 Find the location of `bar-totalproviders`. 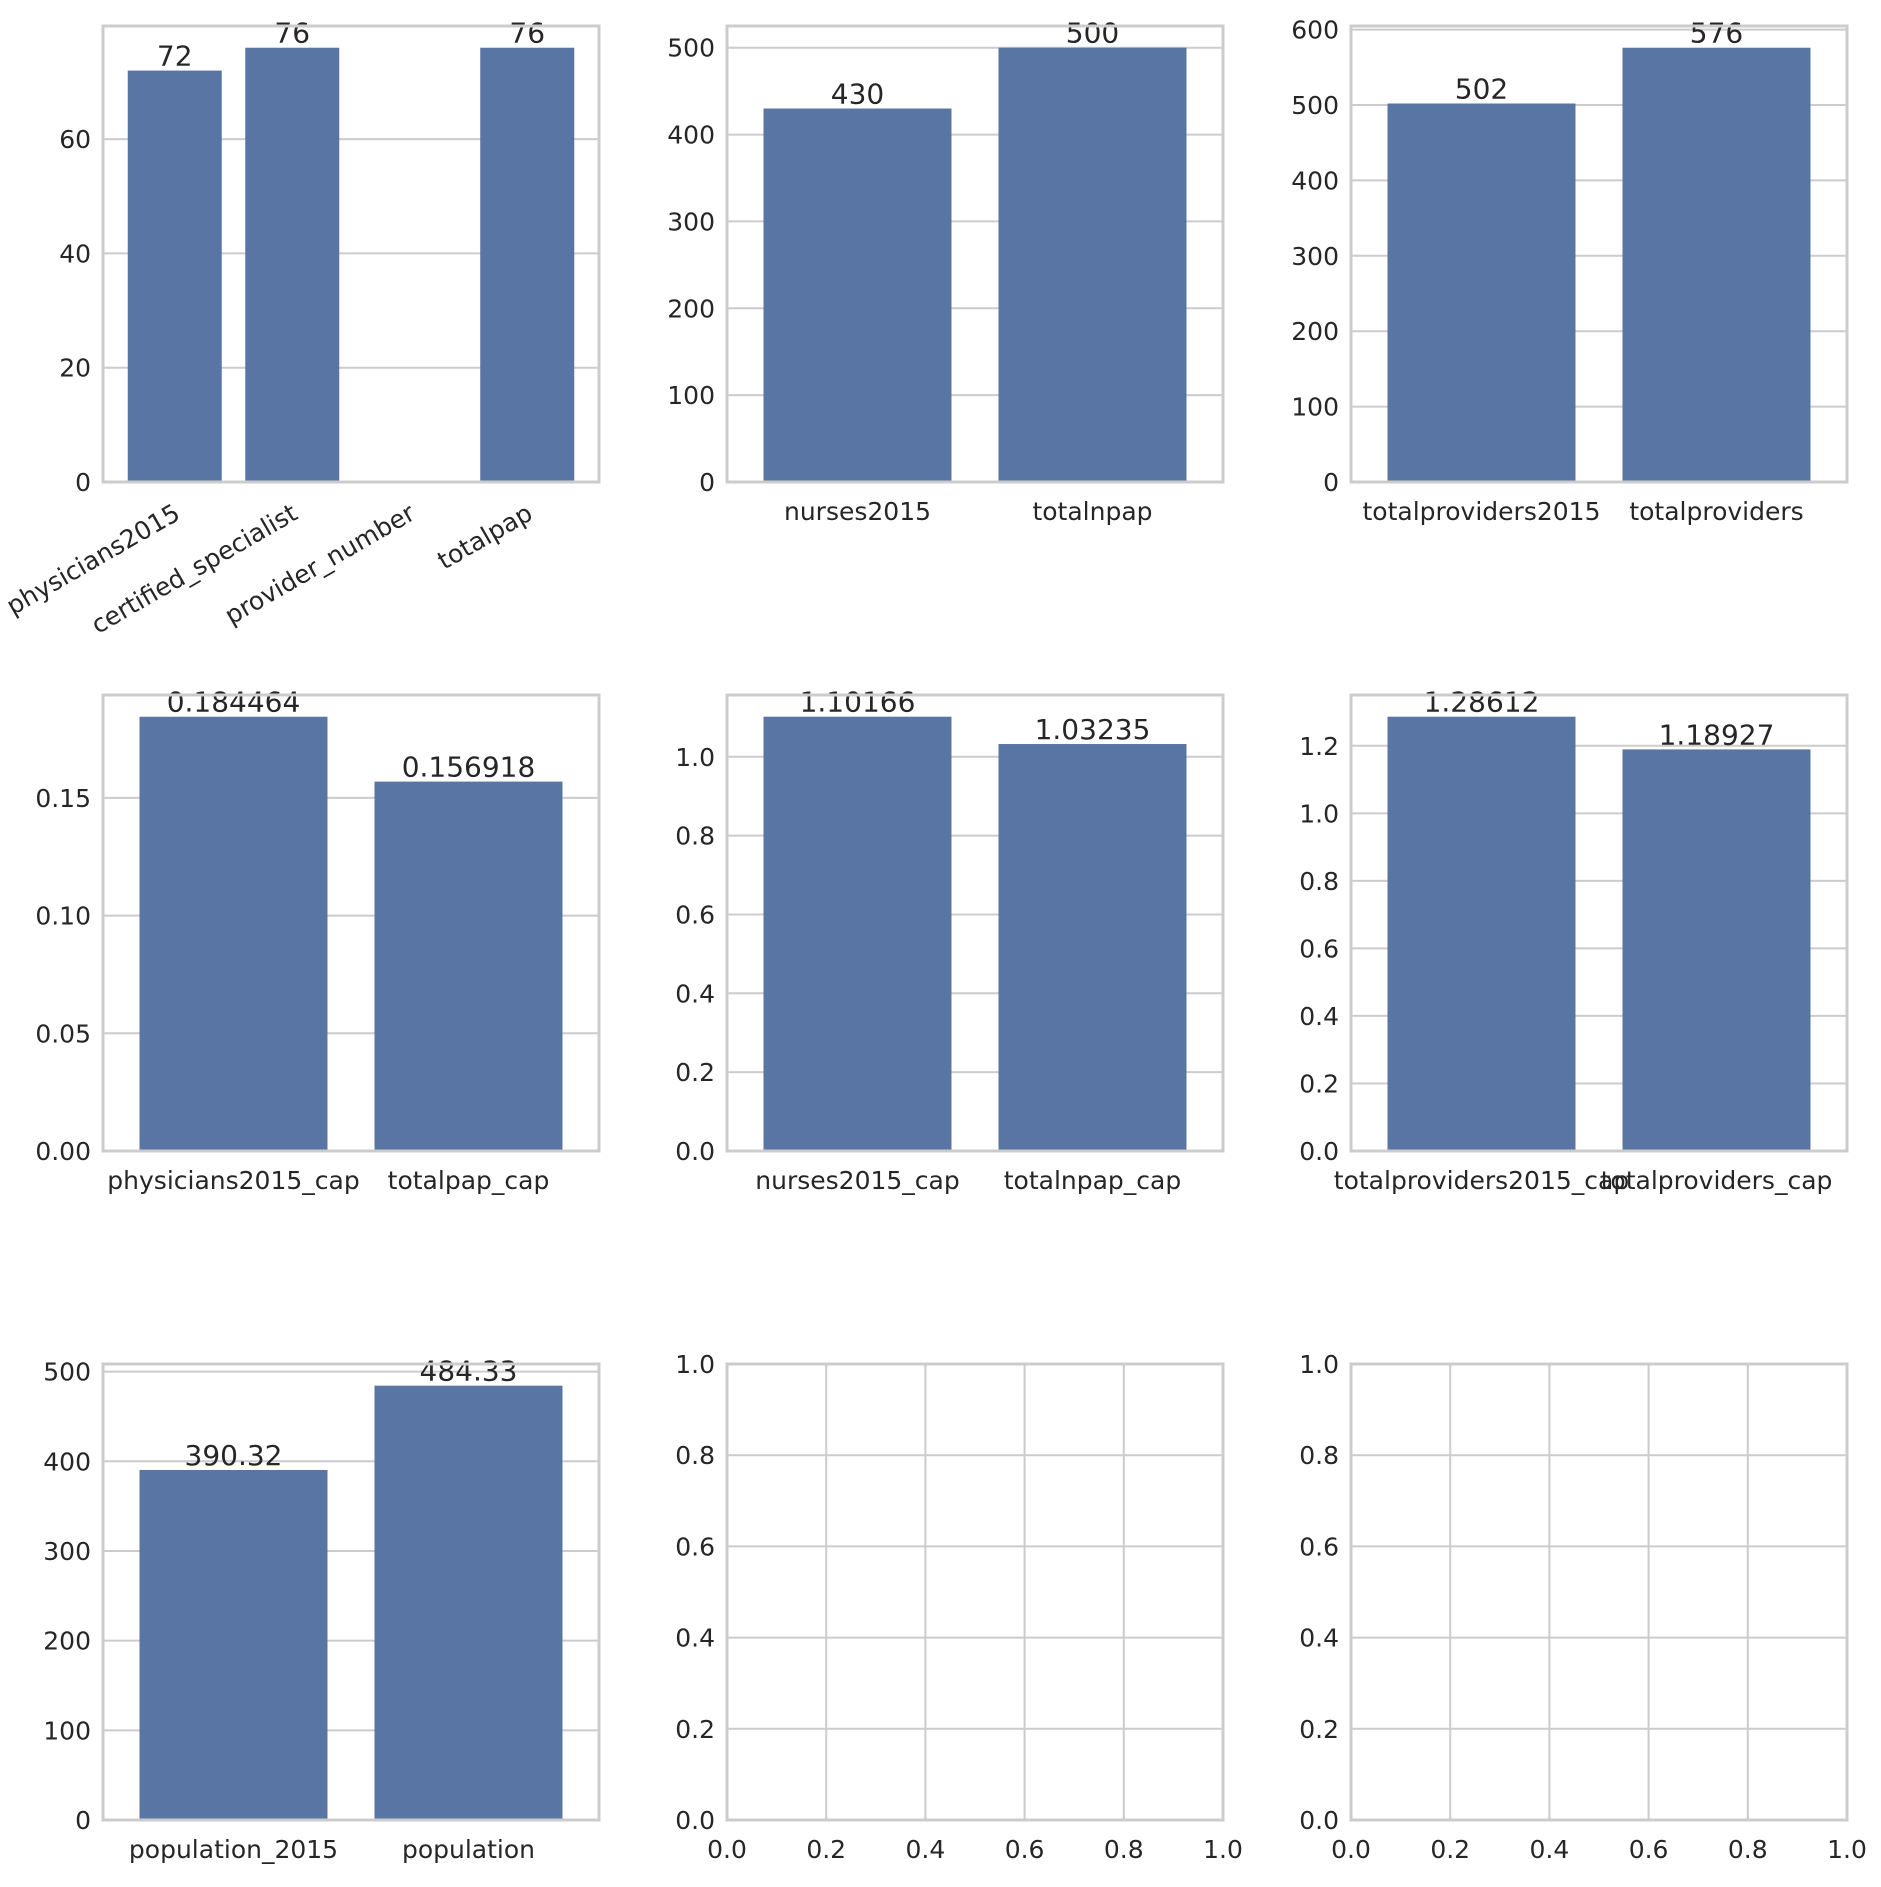

bar-totalproviders is located at coordinates (1716, 264).